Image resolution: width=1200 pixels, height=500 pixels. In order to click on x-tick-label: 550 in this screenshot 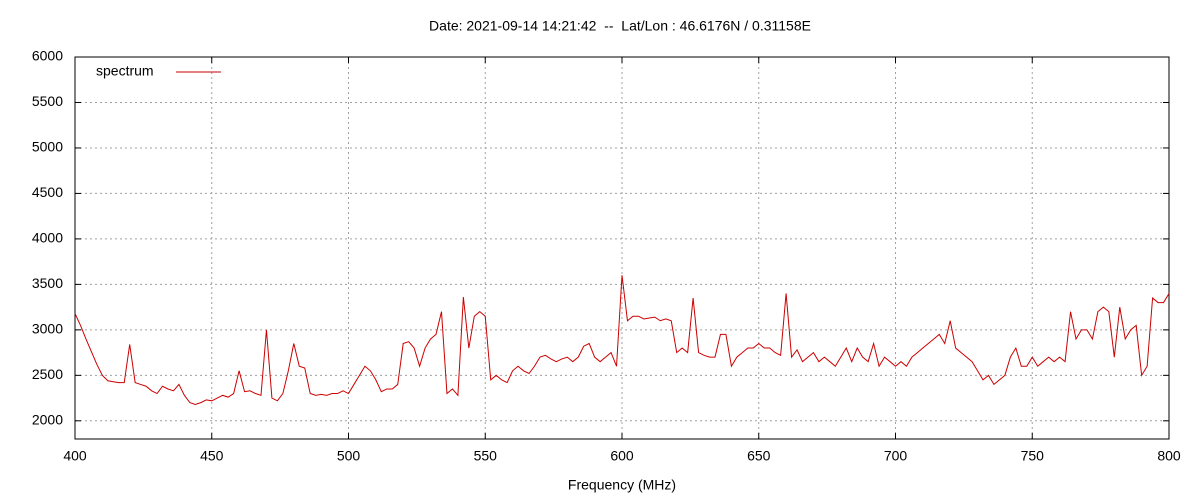, I will do `click(486, 456)`.